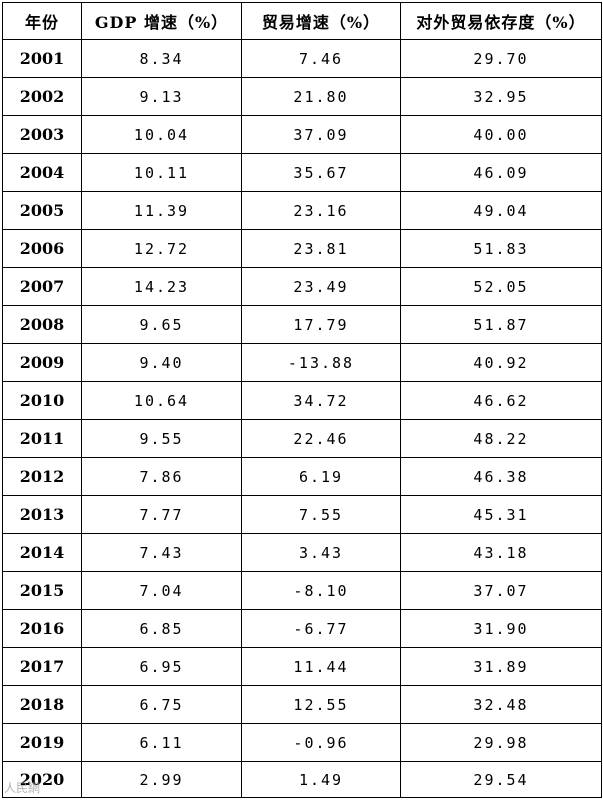 Image resolution: width=603 pixels, height=804 pixels. I want to click on cell-gdp-growth: 12.72, so click(161, 248).